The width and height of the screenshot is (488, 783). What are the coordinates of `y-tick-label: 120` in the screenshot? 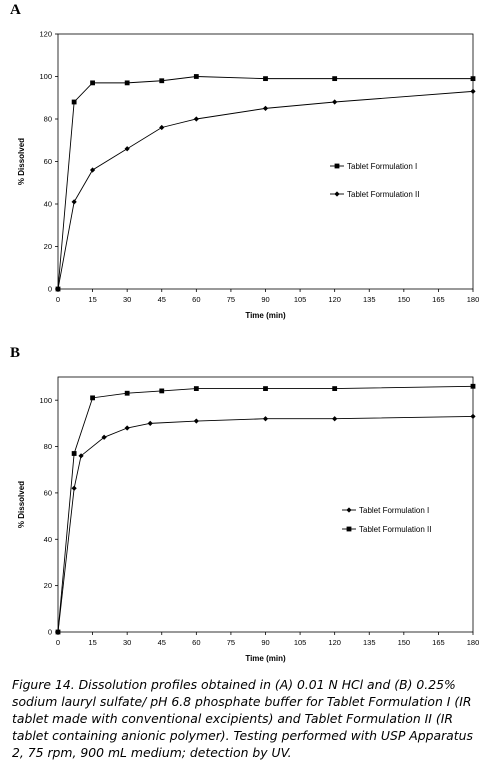 It's located at (45, 34).